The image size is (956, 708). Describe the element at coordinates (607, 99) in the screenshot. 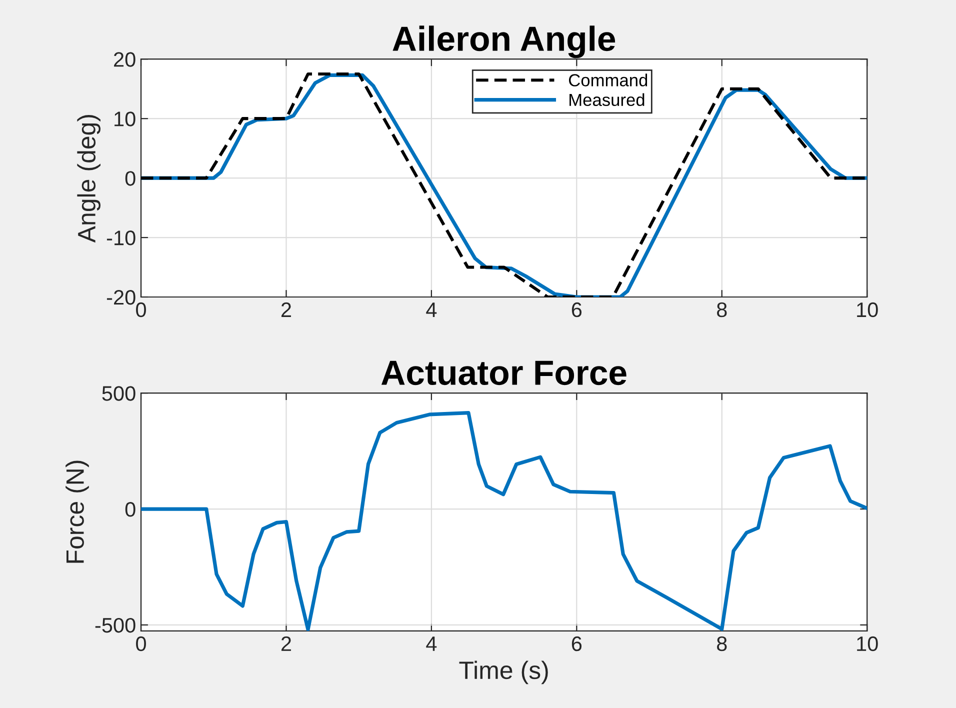

I see `legend-label: Measured` at that location.